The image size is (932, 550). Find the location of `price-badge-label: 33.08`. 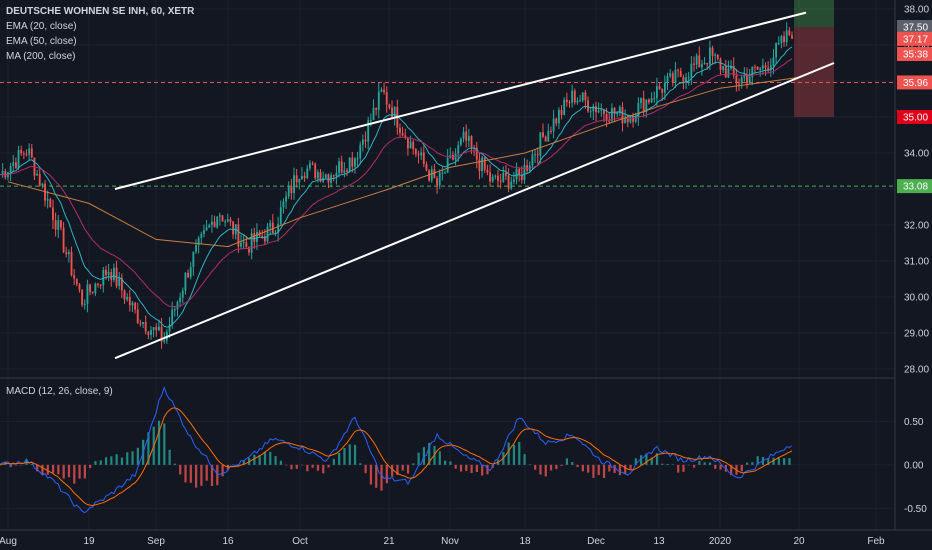

price-badge-label: 33.08 is located at coordinates (915, 187).